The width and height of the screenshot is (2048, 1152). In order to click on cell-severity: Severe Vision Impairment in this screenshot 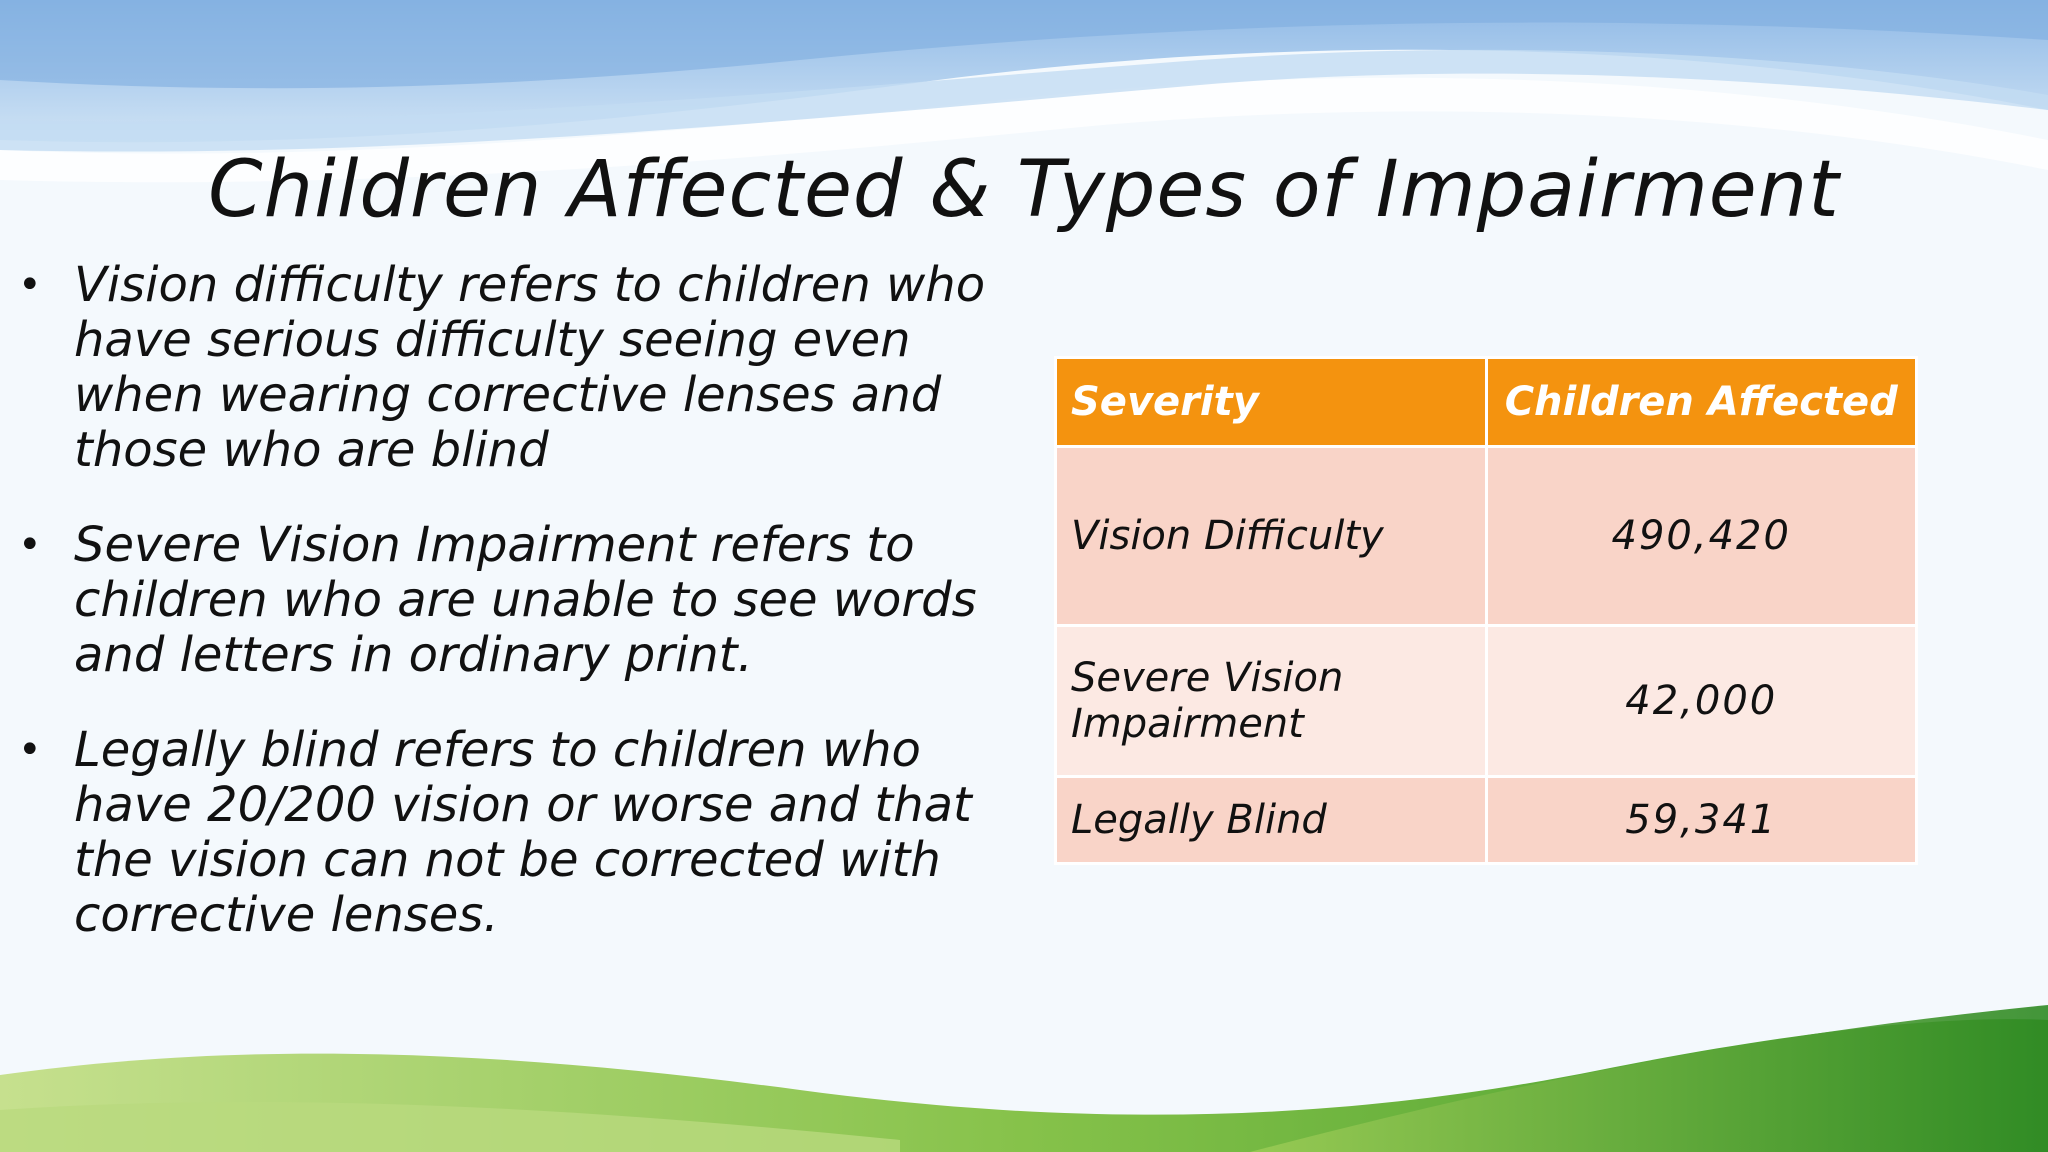, I will do `click(1271, 701)`.